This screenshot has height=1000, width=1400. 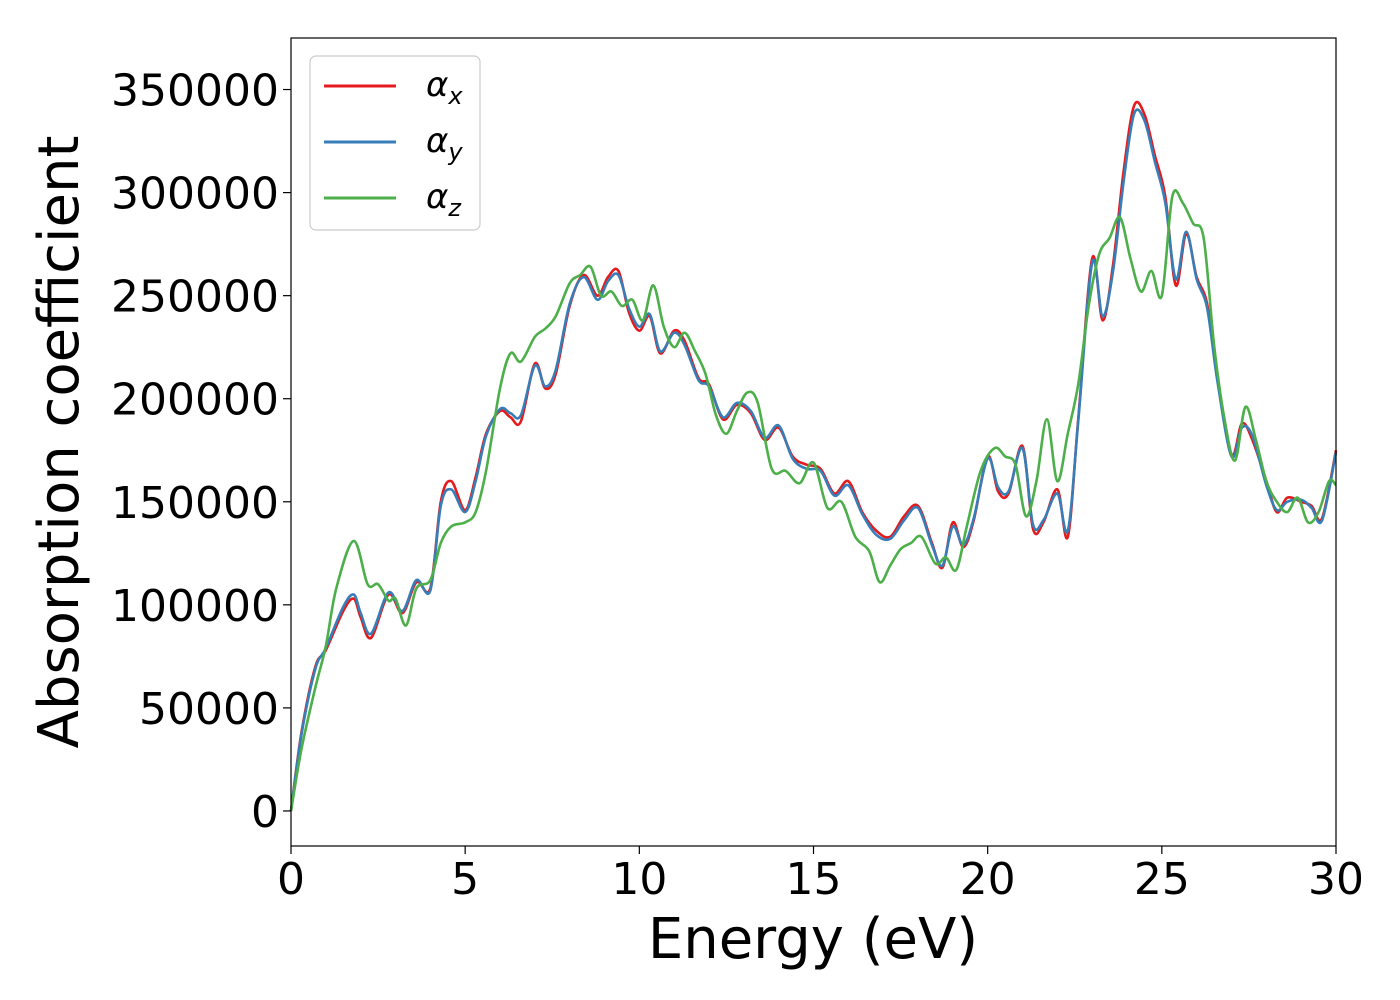 What do you see at coordinates (195, 400) in the screenshot?
I see `y-tick-label: 200000` at bounding box center [195, 400].